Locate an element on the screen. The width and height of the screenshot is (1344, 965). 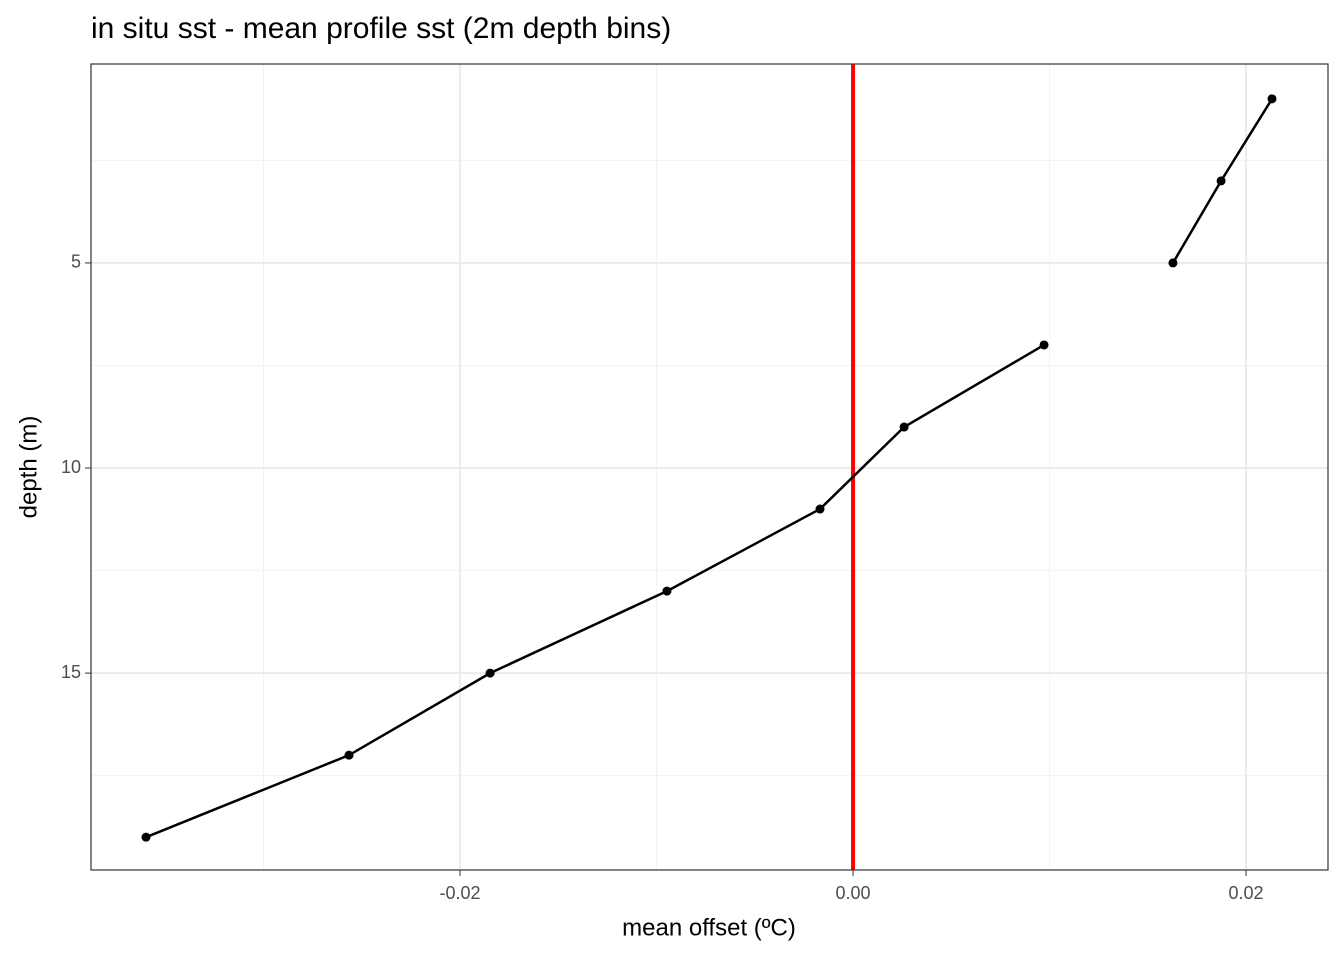
x-axis-label: mean offset (ºC) is located at coordinates (709, 927).